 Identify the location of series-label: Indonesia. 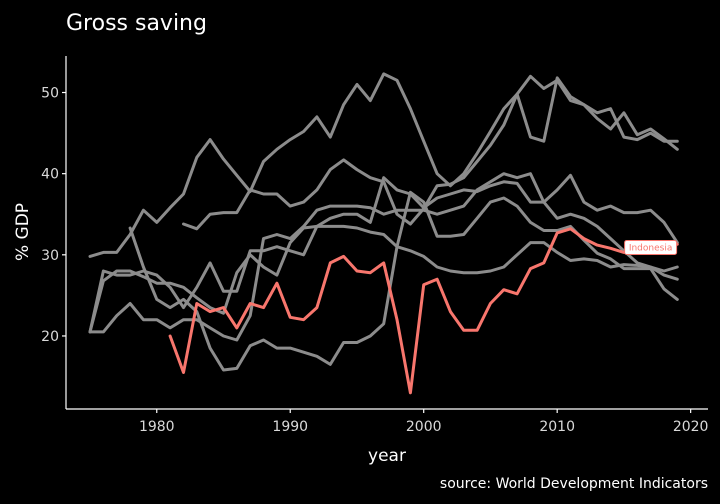
(651, 248).